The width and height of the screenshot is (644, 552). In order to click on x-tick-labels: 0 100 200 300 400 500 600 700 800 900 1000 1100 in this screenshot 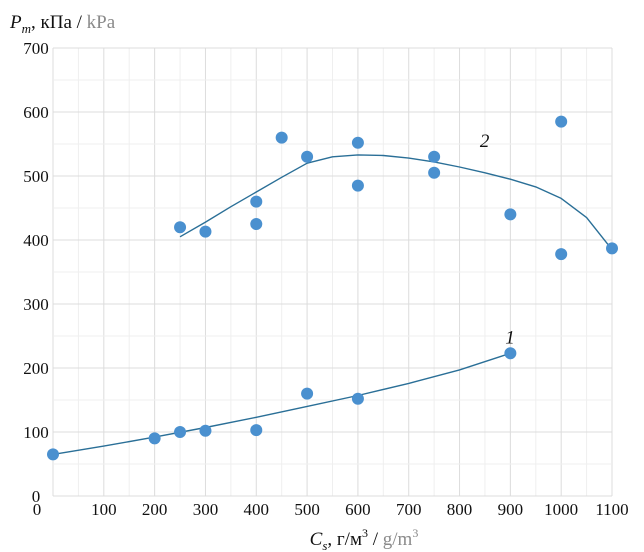, I will do `click(331, 509)`.